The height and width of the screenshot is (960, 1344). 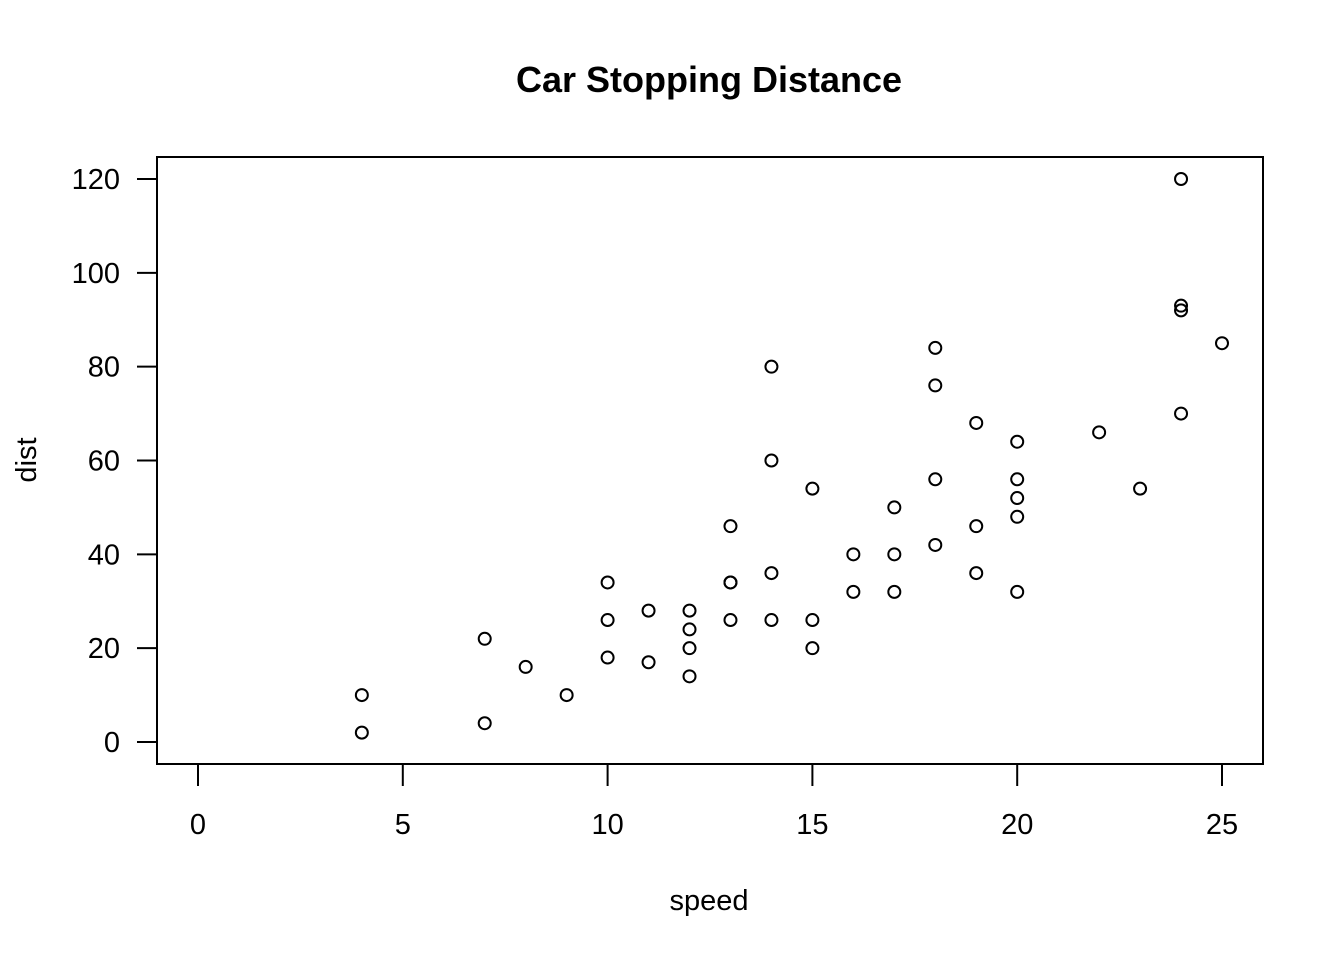 What do you see at coordinates (1017, 825) in the screenshot?
I see `x-tick-label: 20` at bounding box center [1017, 825].